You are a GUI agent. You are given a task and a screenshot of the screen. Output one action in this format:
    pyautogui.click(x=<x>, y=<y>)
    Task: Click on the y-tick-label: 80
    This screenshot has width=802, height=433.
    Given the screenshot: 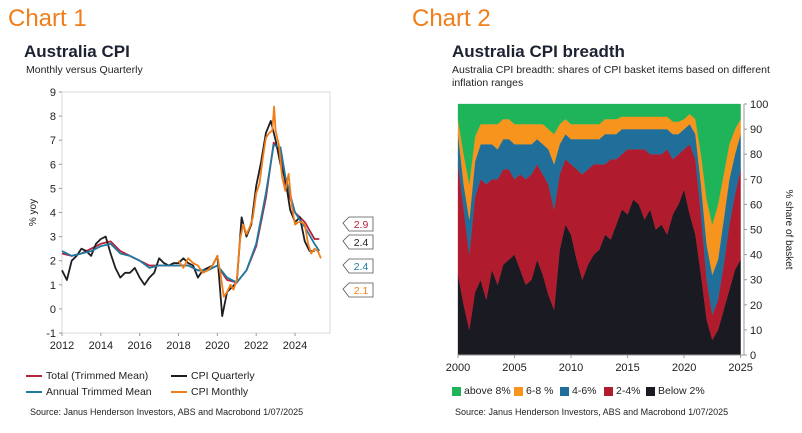 What is the action you would take?
    pyautogui.click(x=756, y=155)
    